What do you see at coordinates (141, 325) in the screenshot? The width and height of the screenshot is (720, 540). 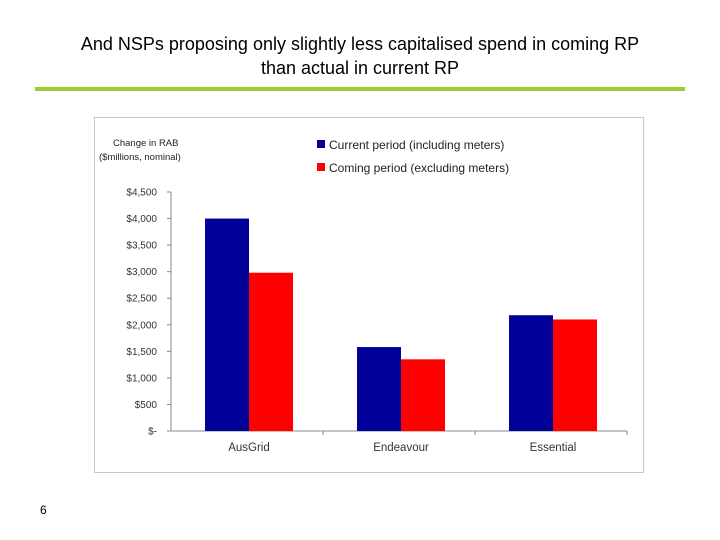 I see `y-tick-label: $2,000` at bounding box center [141, 325].